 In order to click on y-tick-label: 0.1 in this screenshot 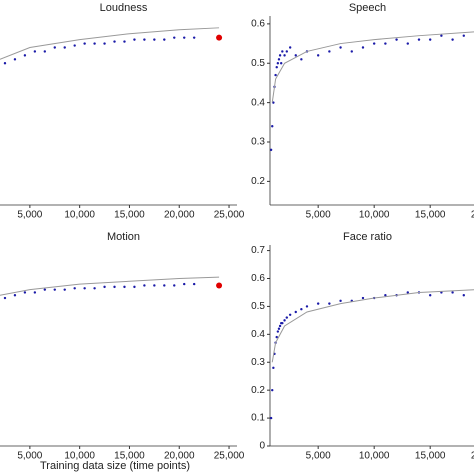, I will do `click(258, 418)`.